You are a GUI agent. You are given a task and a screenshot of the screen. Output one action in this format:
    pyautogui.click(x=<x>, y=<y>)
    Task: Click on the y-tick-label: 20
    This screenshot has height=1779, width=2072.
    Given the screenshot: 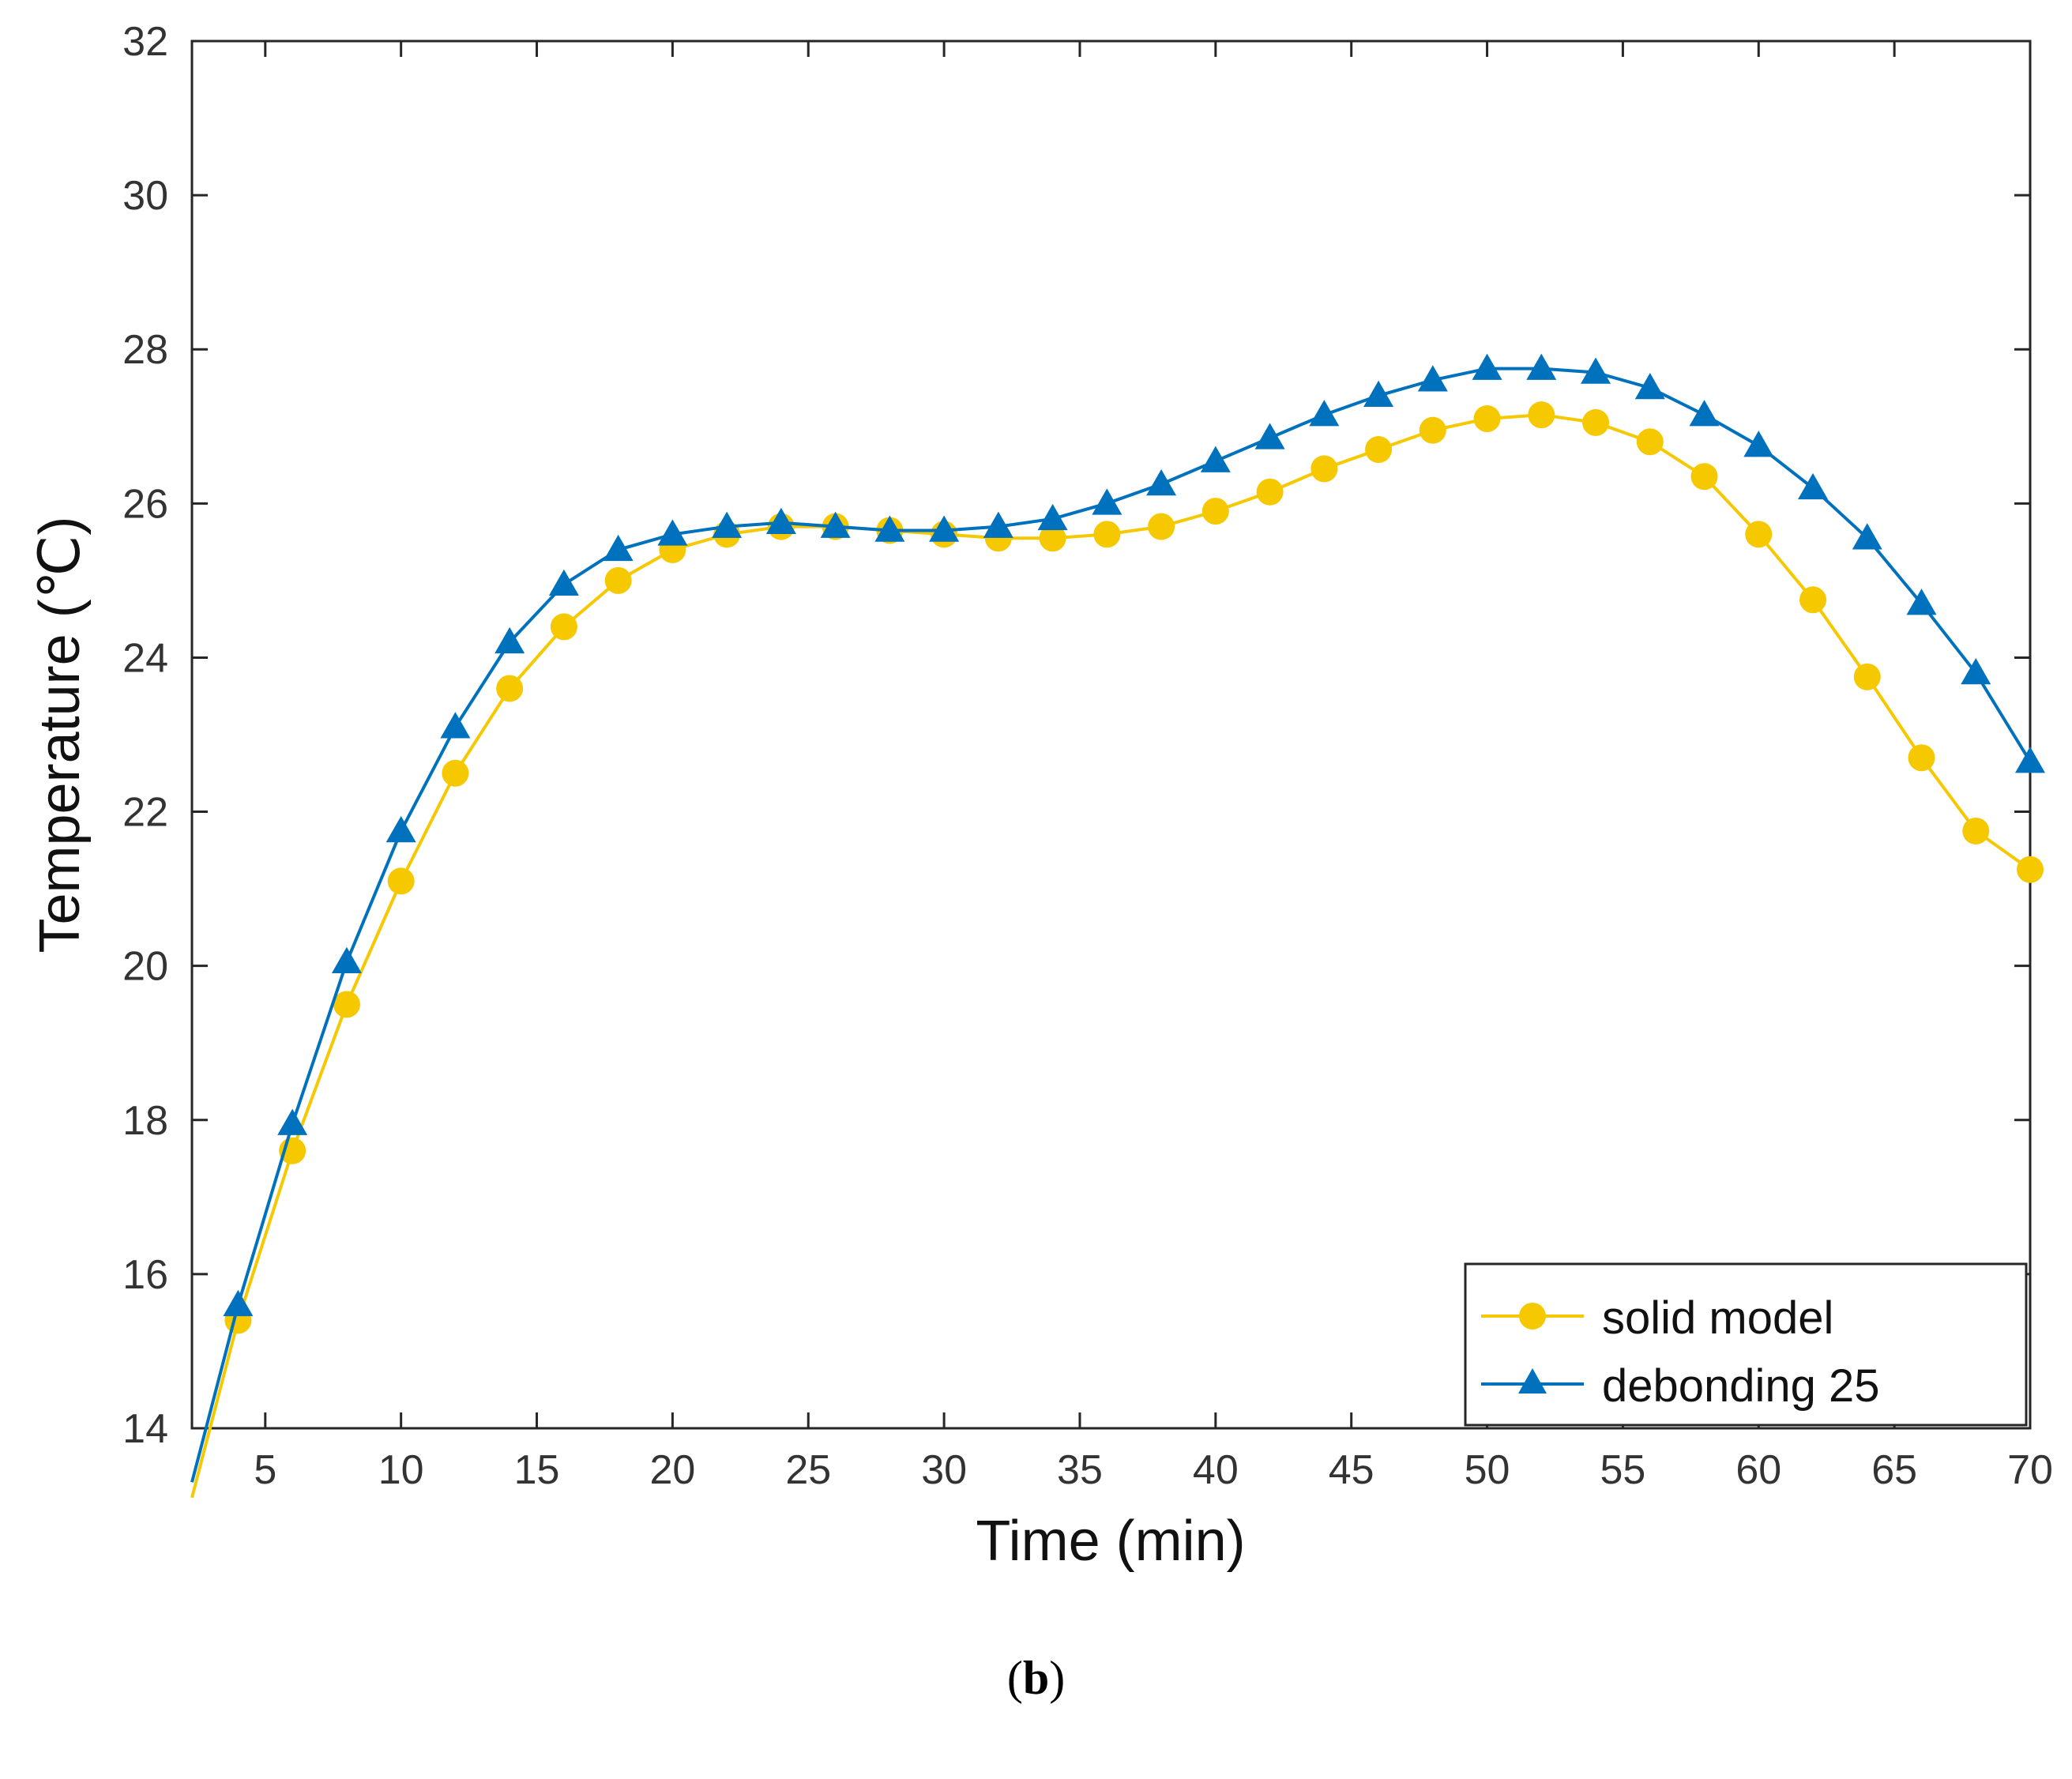 What is the action you would take?
    pyautogui.click(x=145, y=967)
    